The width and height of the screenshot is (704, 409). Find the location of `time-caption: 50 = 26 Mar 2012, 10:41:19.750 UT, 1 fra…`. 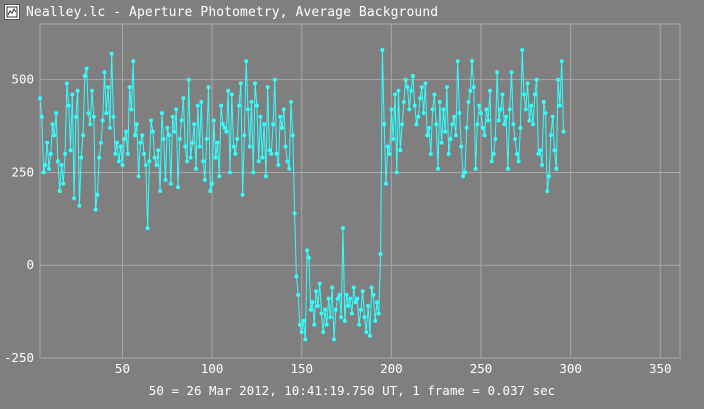

time-caption: 50 = 26 Mar 2012, 10:41:19.750 UT, 1 fra… is located at coordinates (352, 390).